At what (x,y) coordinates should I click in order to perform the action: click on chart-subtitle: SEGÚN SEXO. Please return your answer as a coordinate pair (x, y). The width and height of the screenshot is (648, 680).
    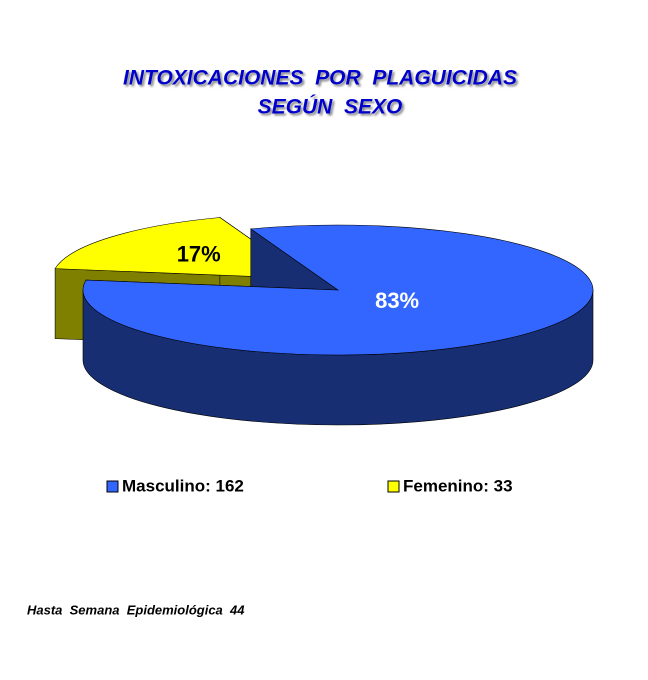
    Looking at the image, I should click on (330, 107).